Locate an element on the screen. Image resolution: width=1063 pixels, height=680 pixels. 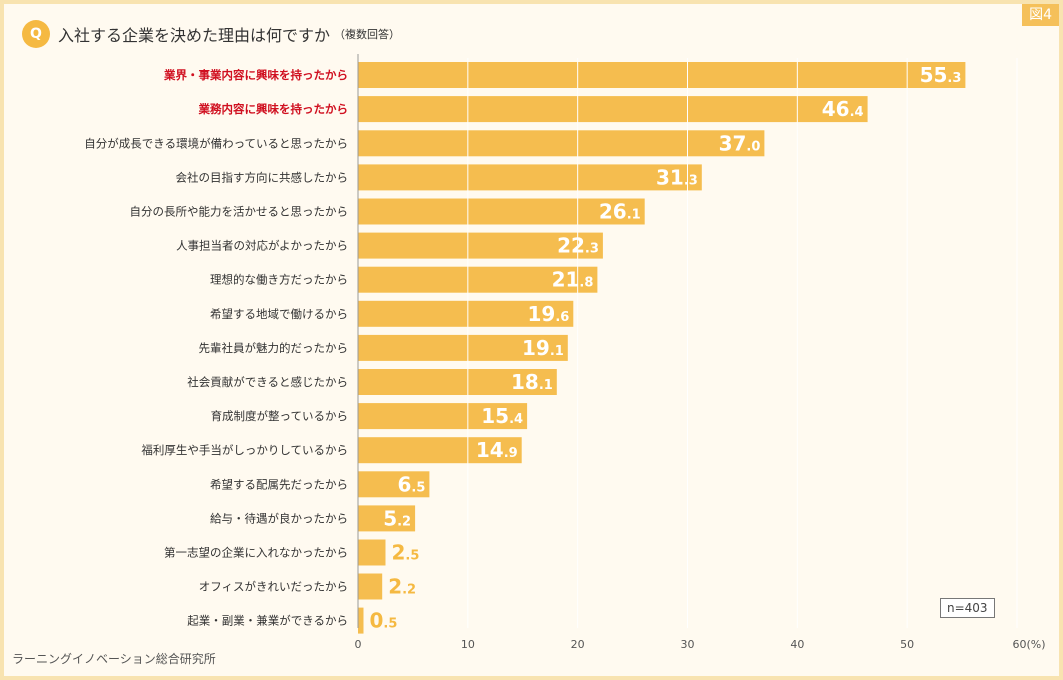
category-label: 育成制度が整っているから is located at coordinates (279, 416).